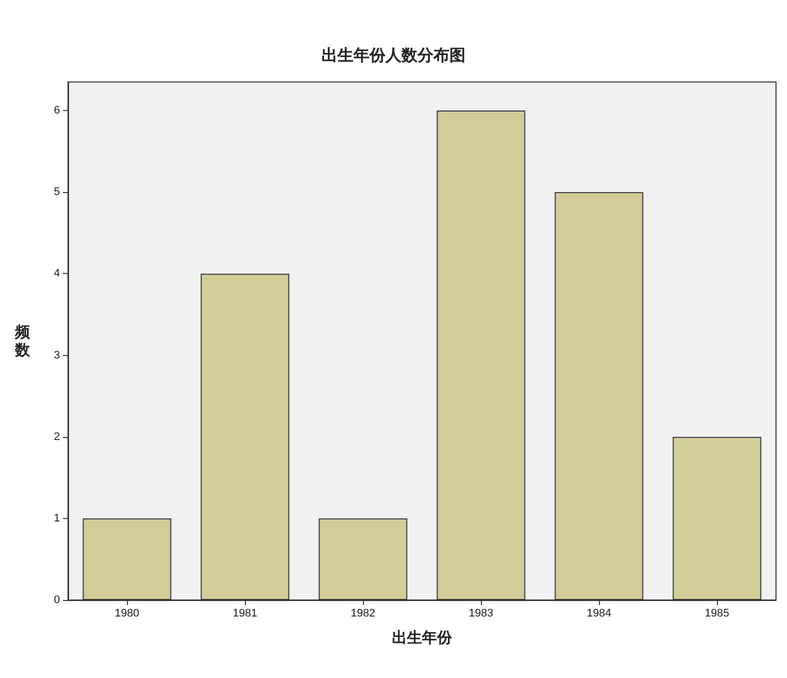 The image size is (787, 678). What do you see at coordinates (57, 274) in the screenshot?
I see `y-tick-label: 4` at bounding box center [57, 274].